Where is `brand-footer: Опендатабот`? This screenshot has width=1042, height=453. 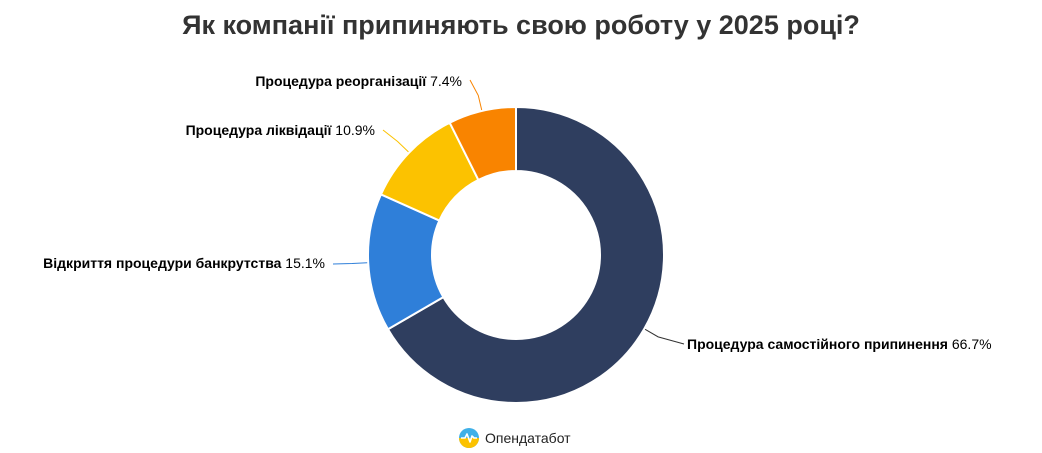
brand-footer: Опендатабот is located at coordinates (514, 438).